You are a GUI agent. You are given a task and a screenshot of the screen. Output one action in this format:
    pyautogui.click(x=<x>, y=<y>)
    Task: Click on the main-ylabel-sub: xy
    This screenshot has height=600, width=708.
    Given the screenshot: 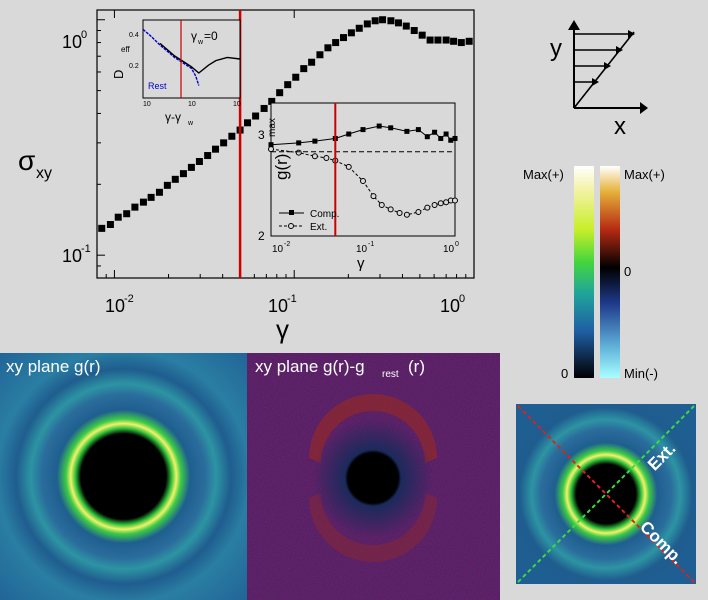 What is the action you would take?
    pyautogui.click(x=44, y=173)
    